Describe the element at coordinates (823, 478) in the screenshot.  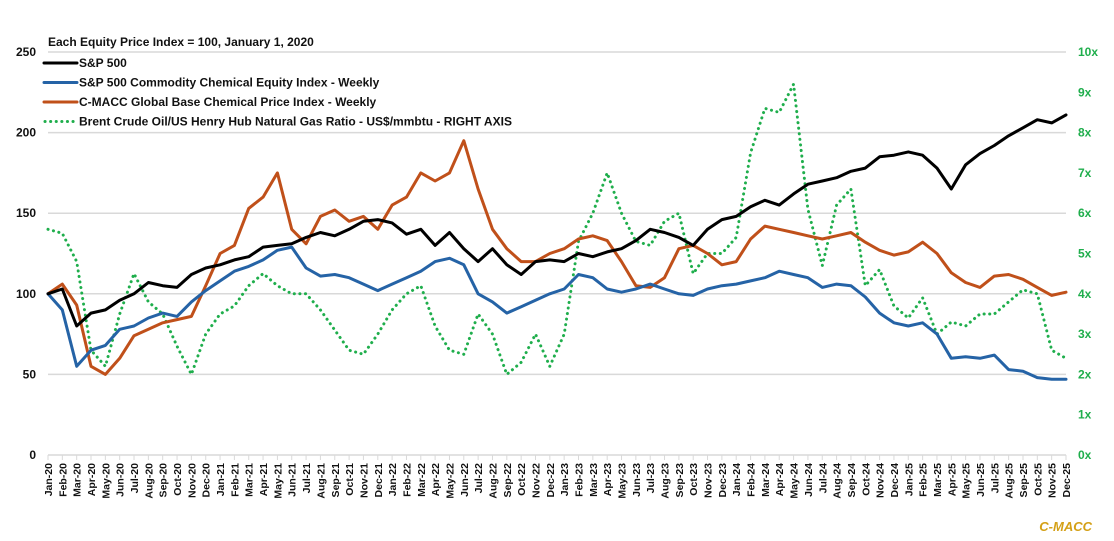
I see `x-tick-label: Jul-24` at that location.